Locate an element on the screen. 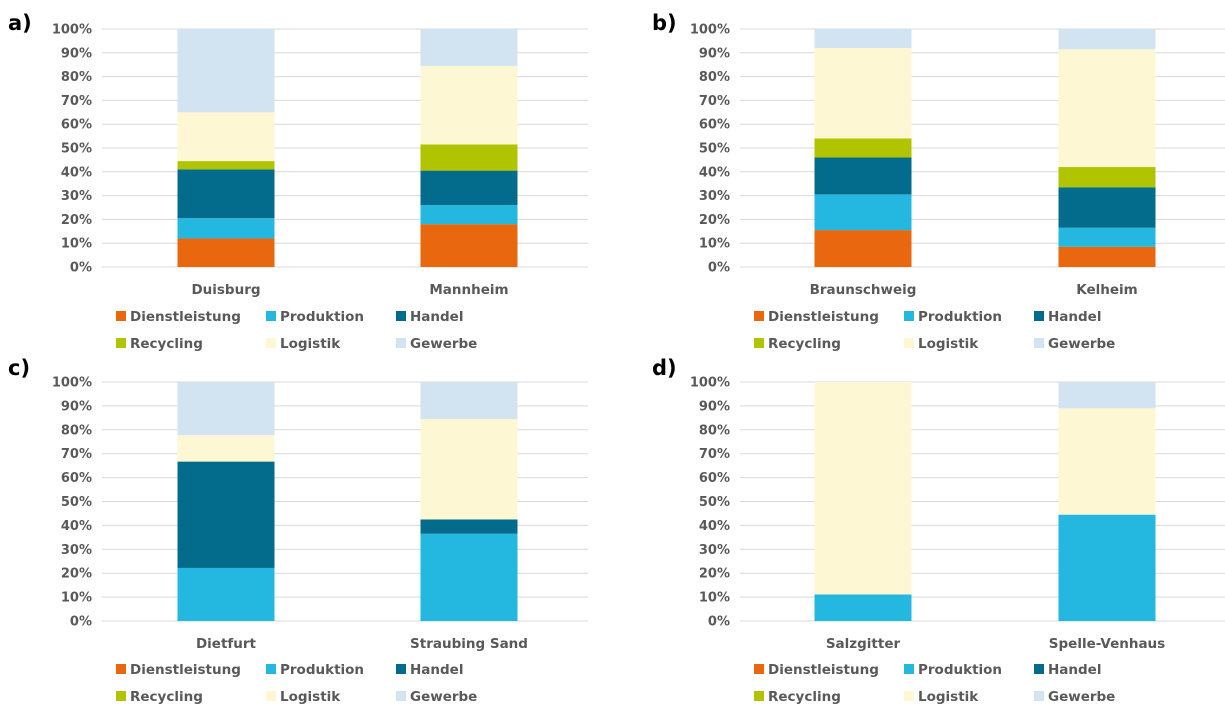 This screenshot has height=708, width=1225. panel-label: a) is located at coordinates (20, 23).